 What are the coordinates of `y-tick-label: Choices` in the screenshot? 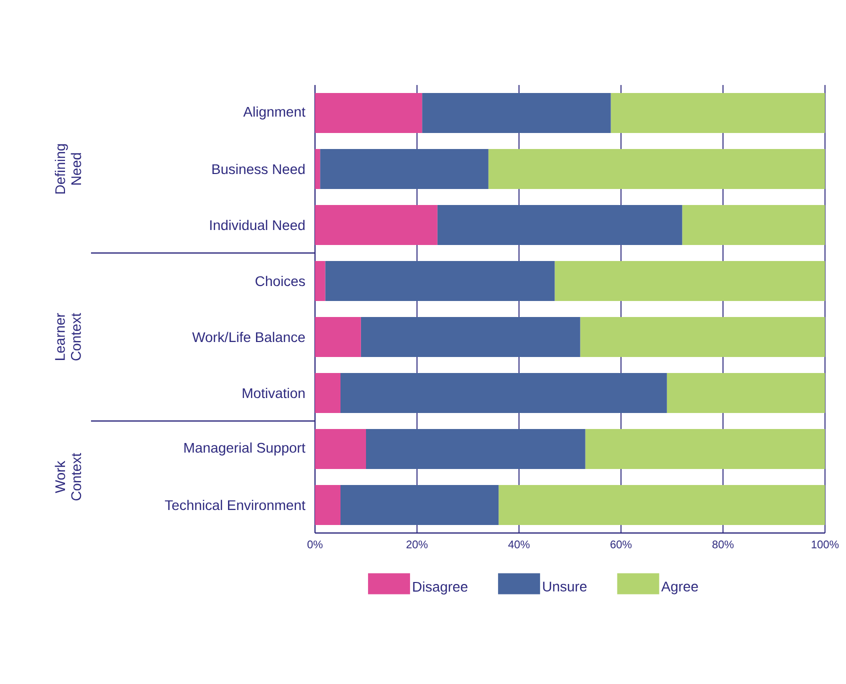 It's located at (280, 281).